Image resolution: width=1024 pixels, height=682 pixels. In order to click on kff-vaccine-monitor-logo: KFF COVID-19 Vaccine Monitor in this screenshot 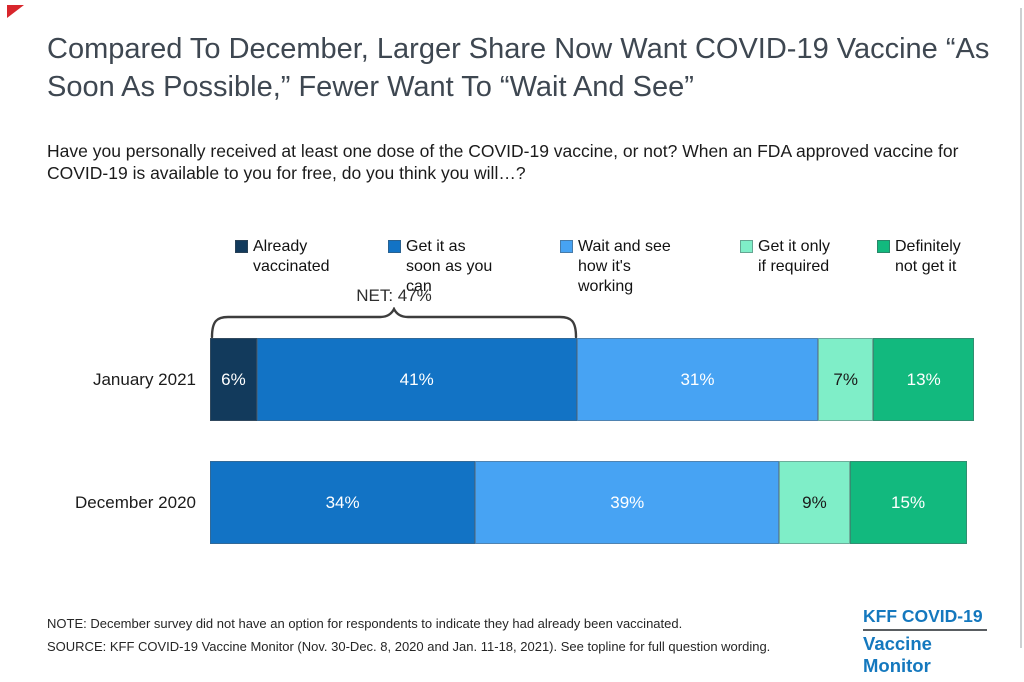, I will do `click(930, 641)`.